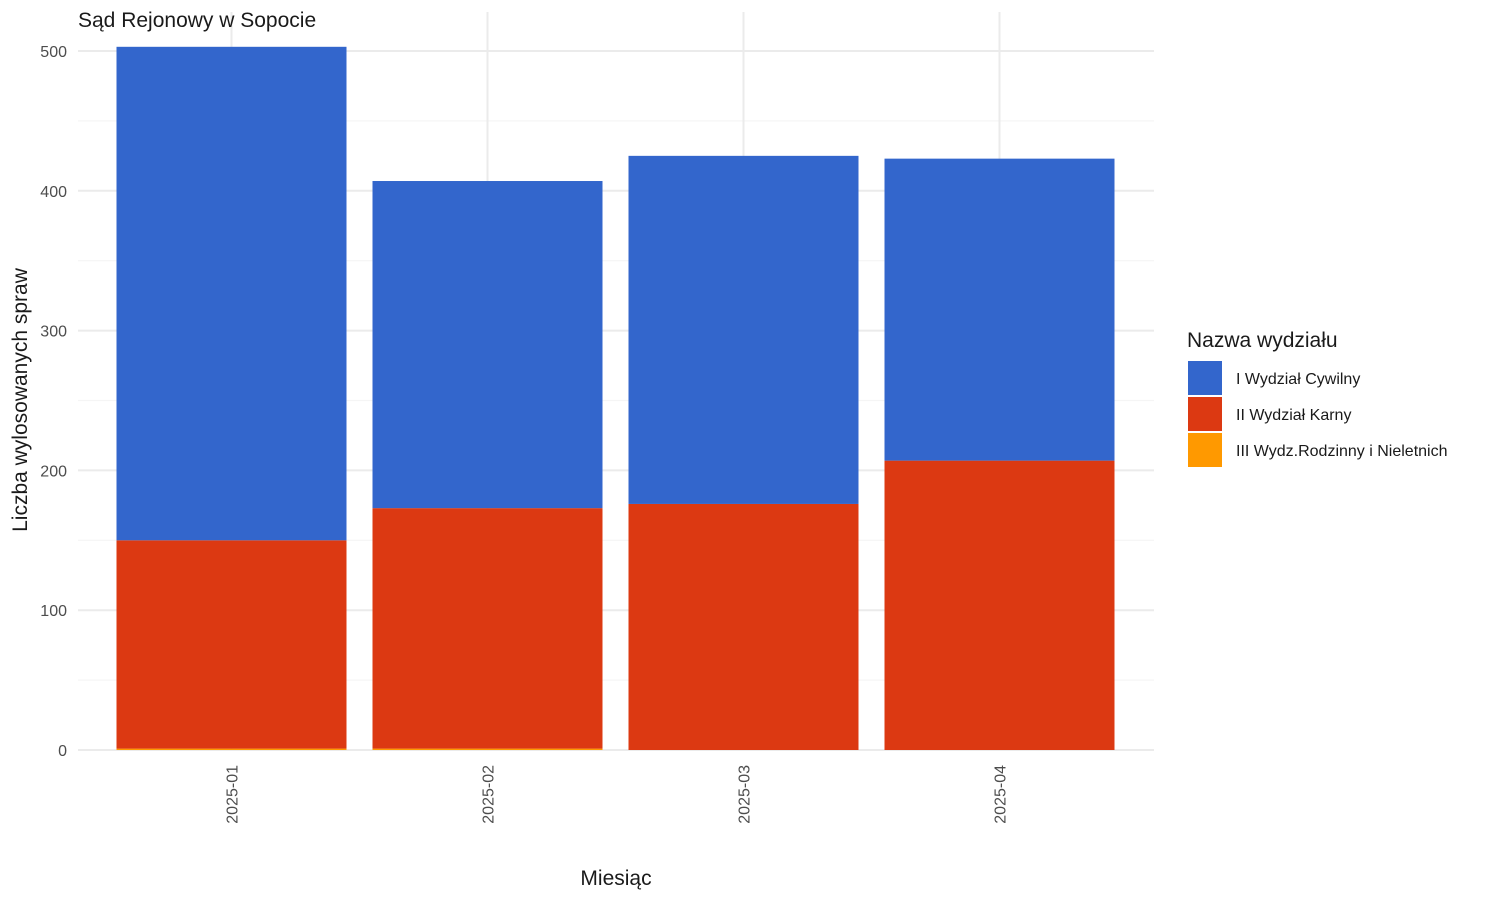 The width and height of the screenshot is (1500, 900). What do you see at coordinates (1262, 340) in the screenshot?
I see `legend-title: Nazwa wydziału` at bounding box center [1262, 340].